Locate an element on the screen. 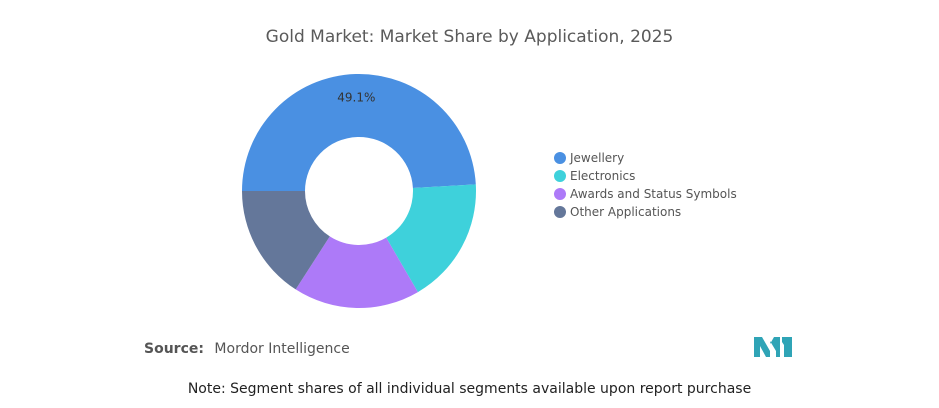  data-label: 49.1% is located at coordinates (356, 98).